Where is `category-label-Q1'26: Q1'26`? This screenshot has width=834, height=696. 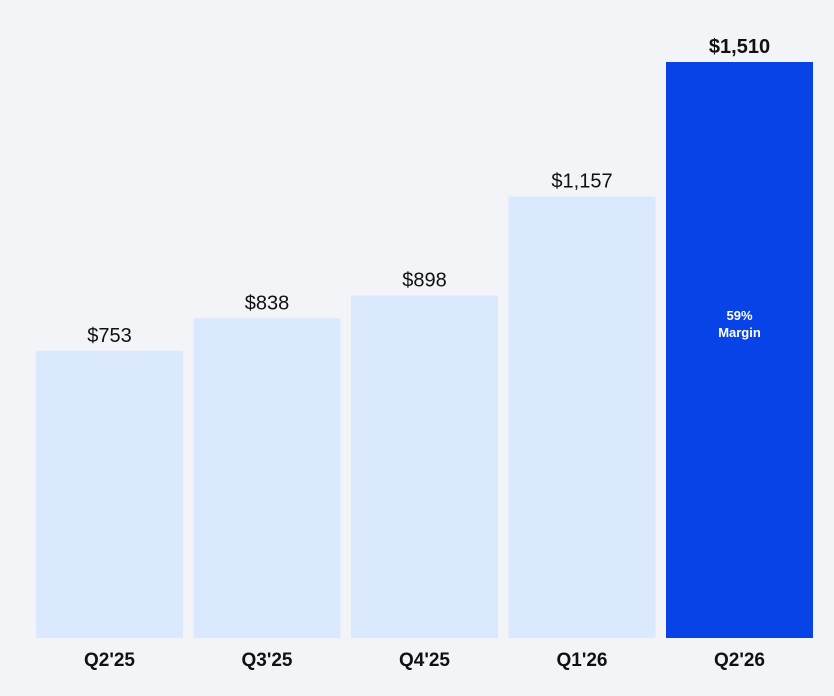
category-label-Q1'26: Q1'26 is located at coordinates (582, 660).